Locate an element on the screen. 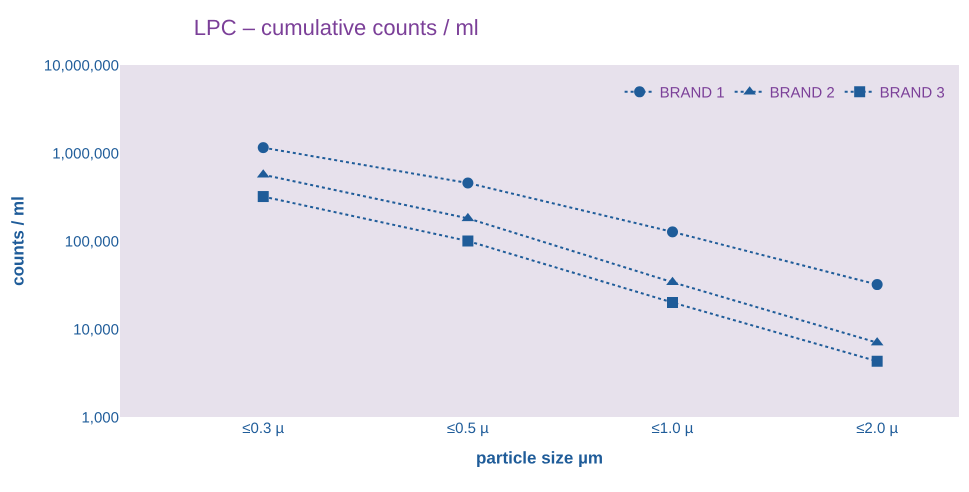  x-tick-label: ≤1.0 µ is located at coordinates (673, 428).